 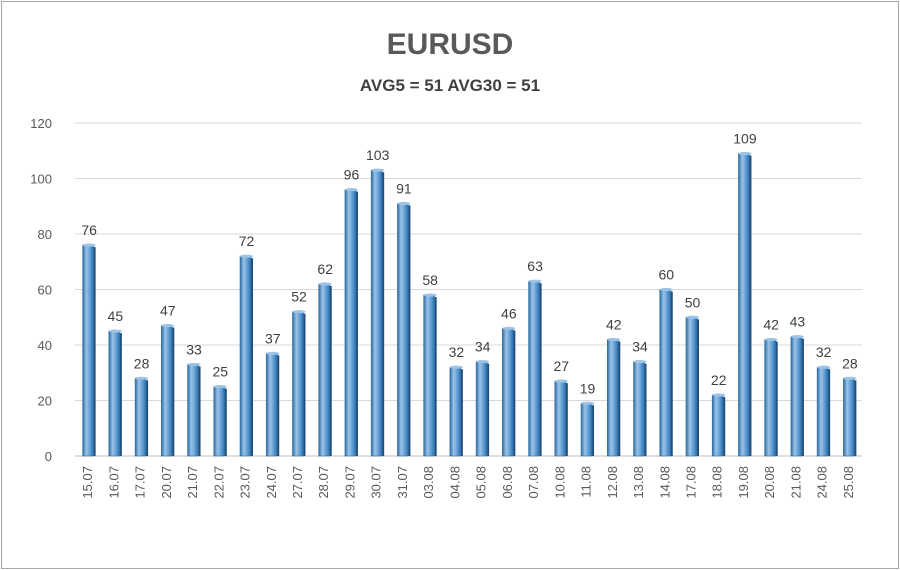 I want to click on data-label: 43, so click(x=798, y=322).